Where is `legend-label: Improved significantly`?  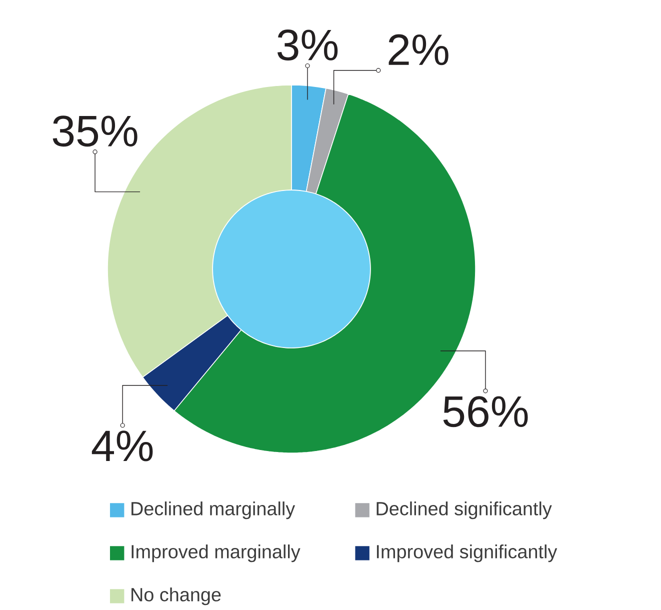 legend-label: Improved significantly is located at coordinates (467, 553).